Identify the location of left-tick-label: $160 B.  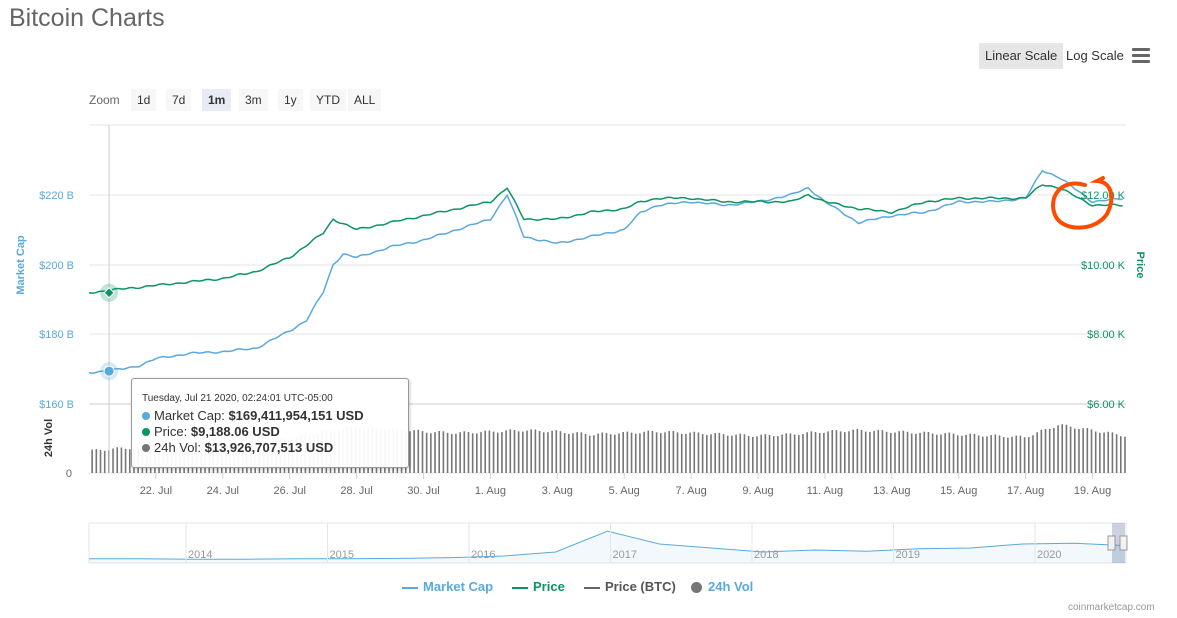
(56, 405).